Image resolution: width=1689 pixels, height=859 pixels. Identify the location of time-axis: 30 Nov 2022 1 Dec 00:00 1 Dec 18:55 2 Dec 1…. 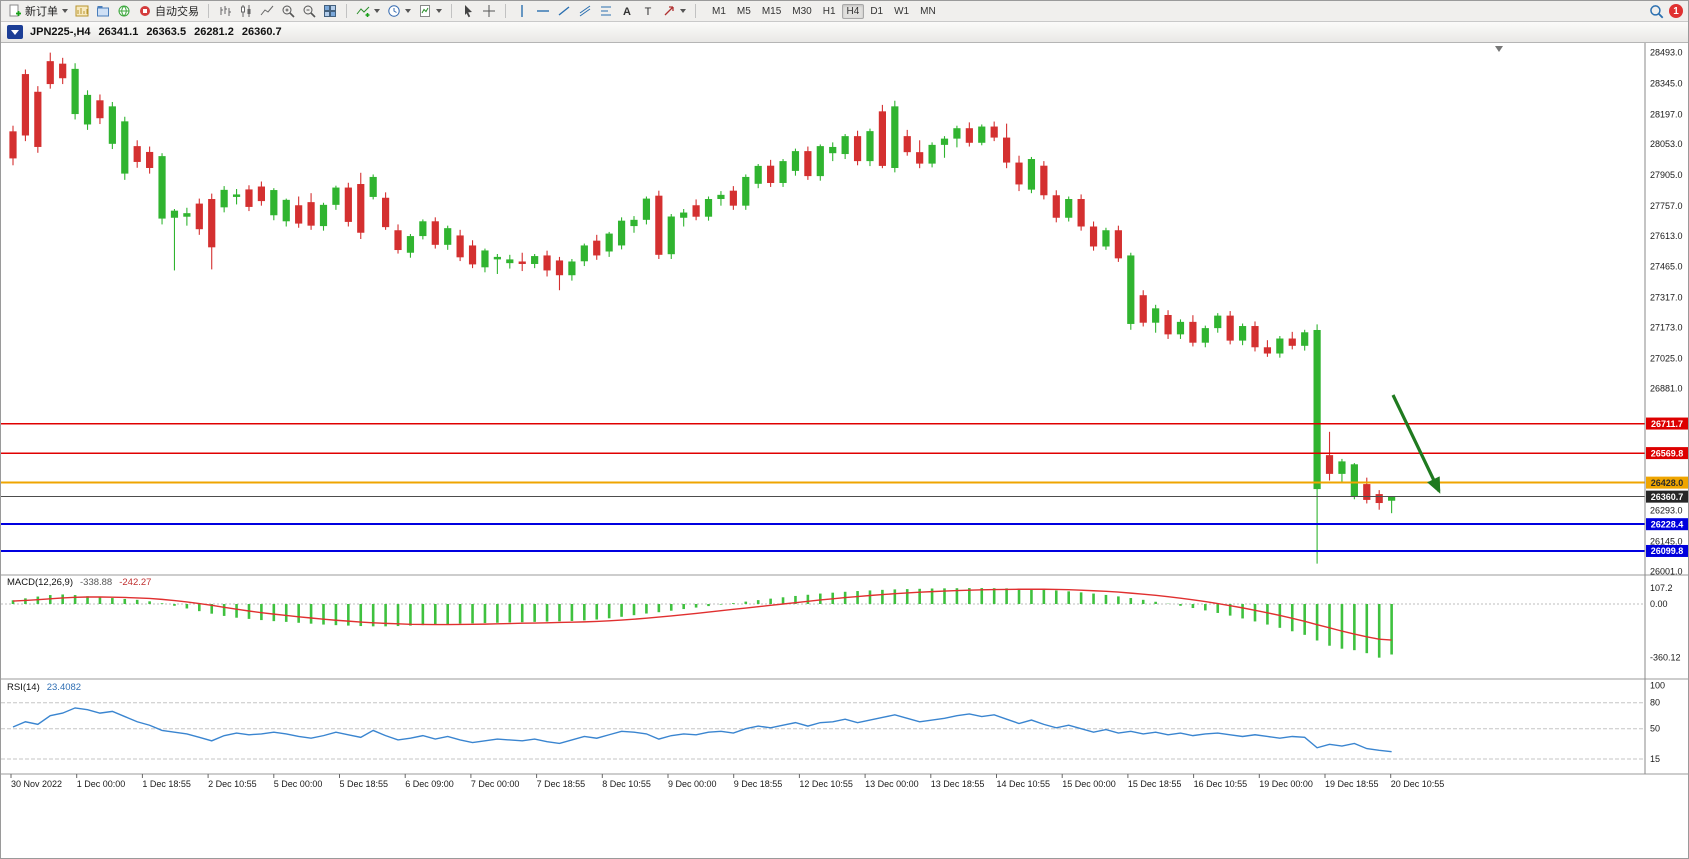
(727, 781).